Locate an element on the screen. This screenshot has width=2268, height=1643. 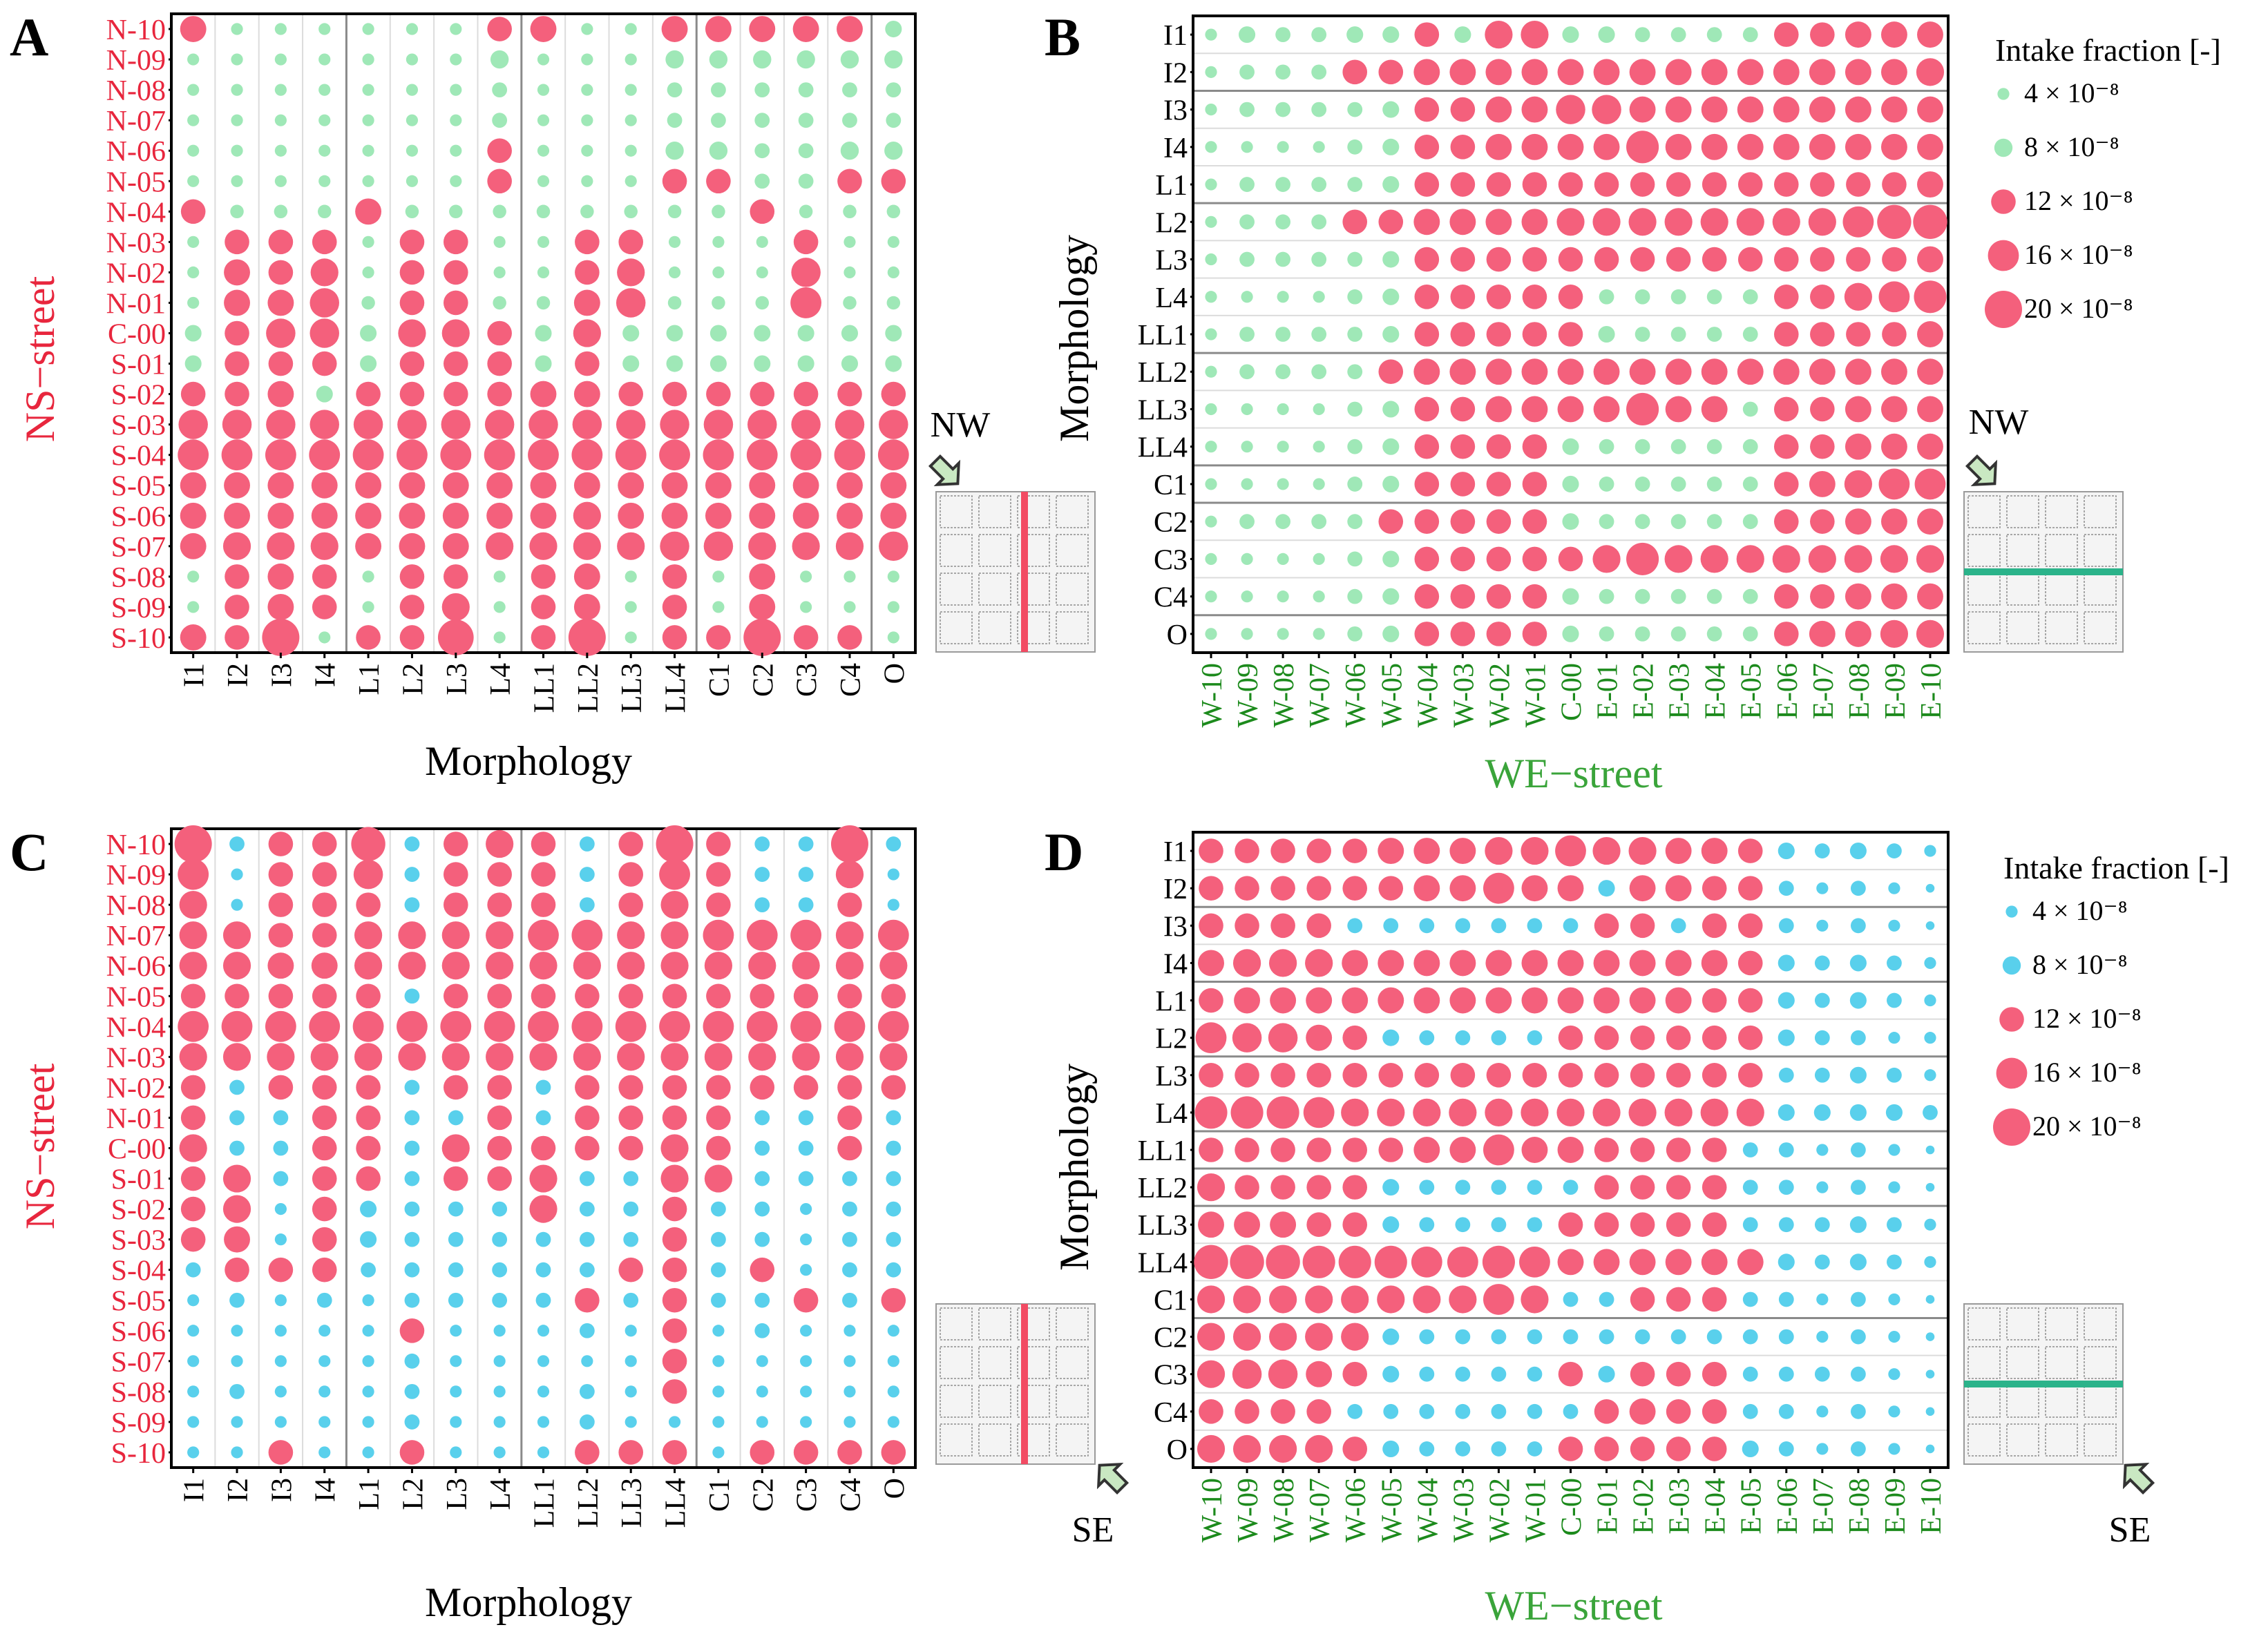
panel-a-bubble-N-08-I2 is located at coordinates (237, 90).